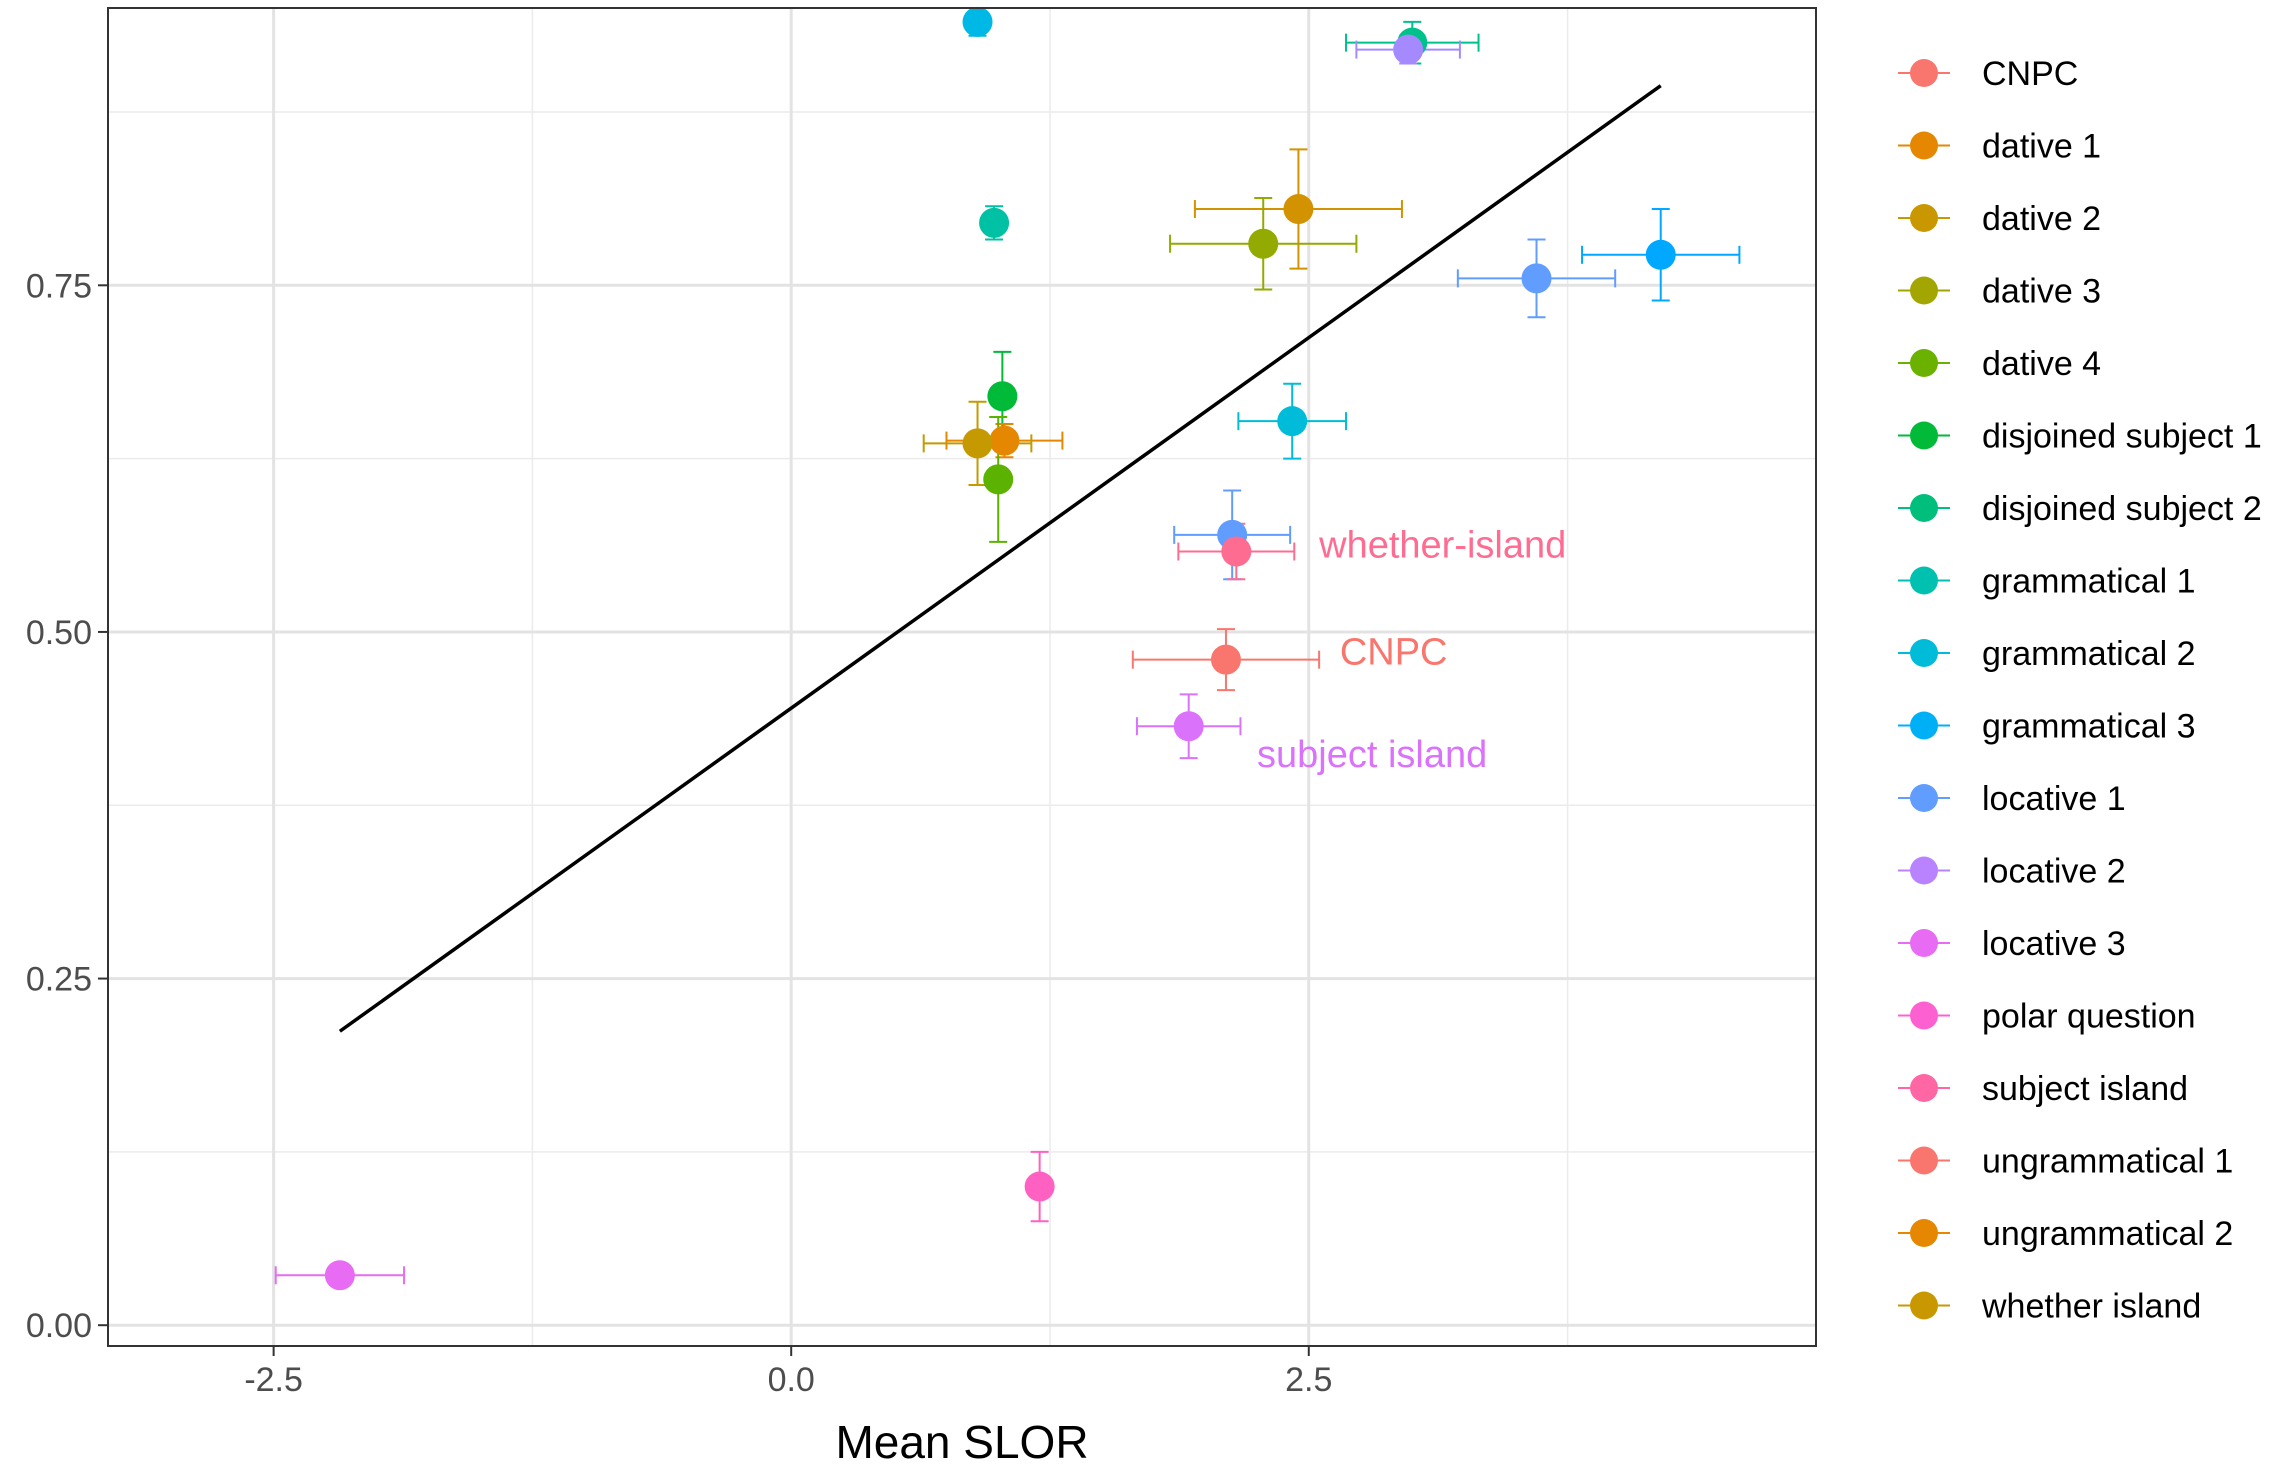  Describe the element at coordinates (2041, 147) in the screenshot. I see `legend-label: dative 1` at that location.